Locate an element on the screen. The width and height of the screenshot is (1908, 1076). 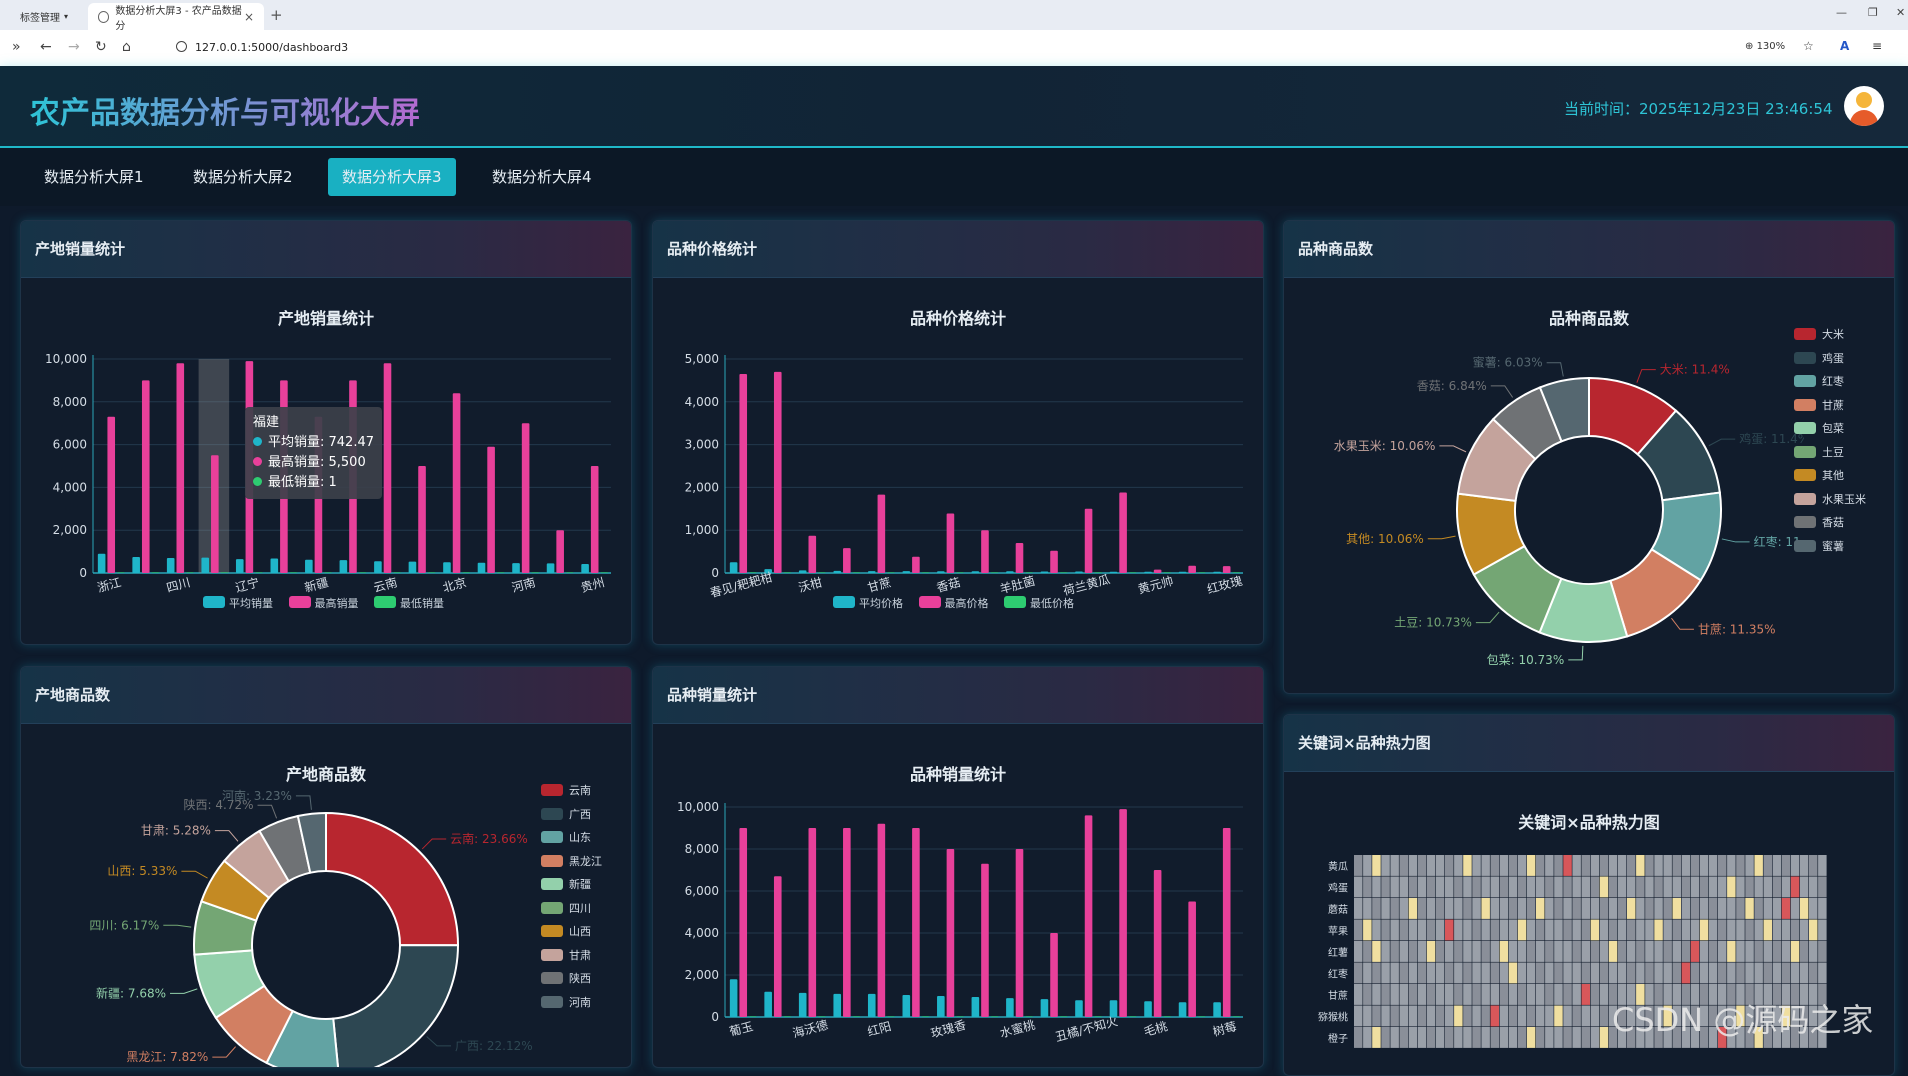
legend-min: 最低价格 is located at coordinates (1039, 603).